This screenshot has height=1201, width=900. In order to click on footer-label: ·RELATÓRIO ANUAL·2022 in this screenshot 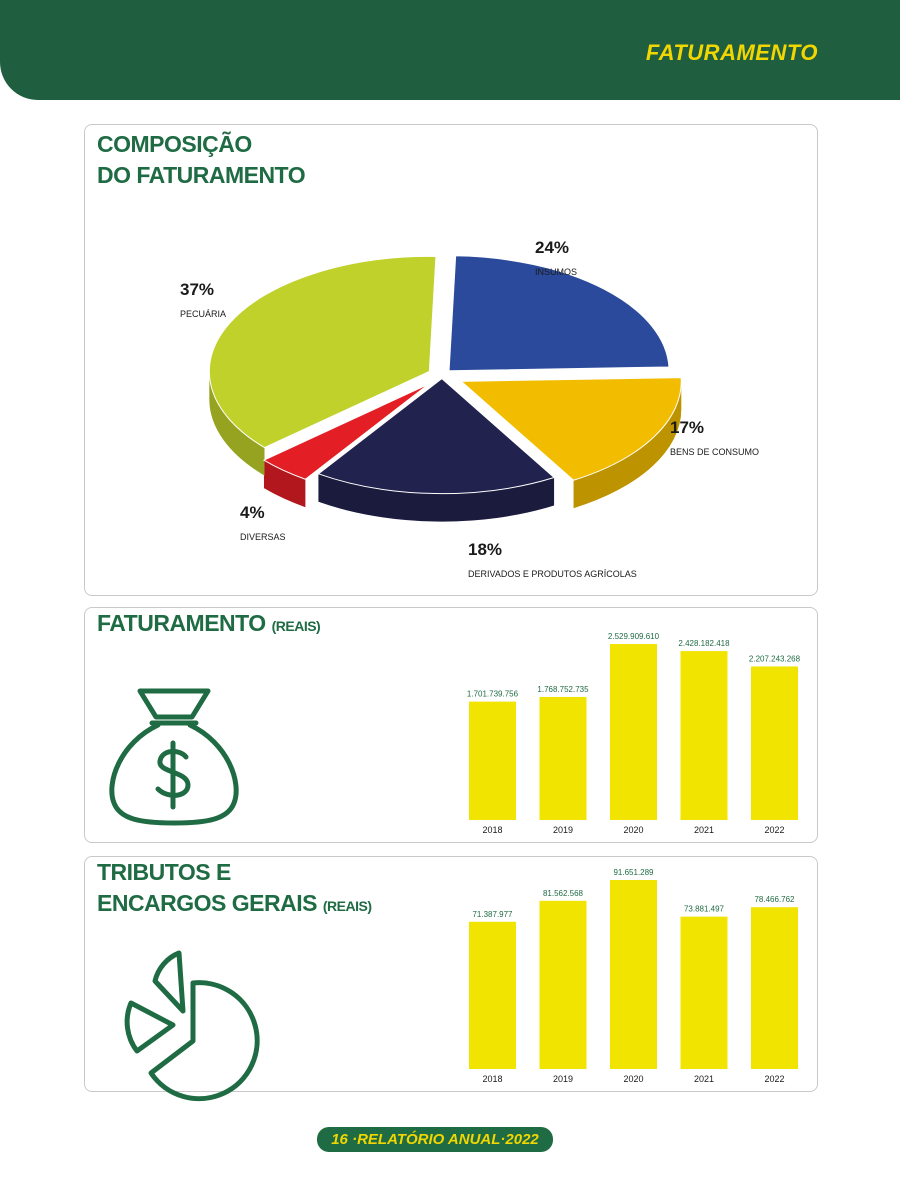, I will do `click(445, 1139)`.